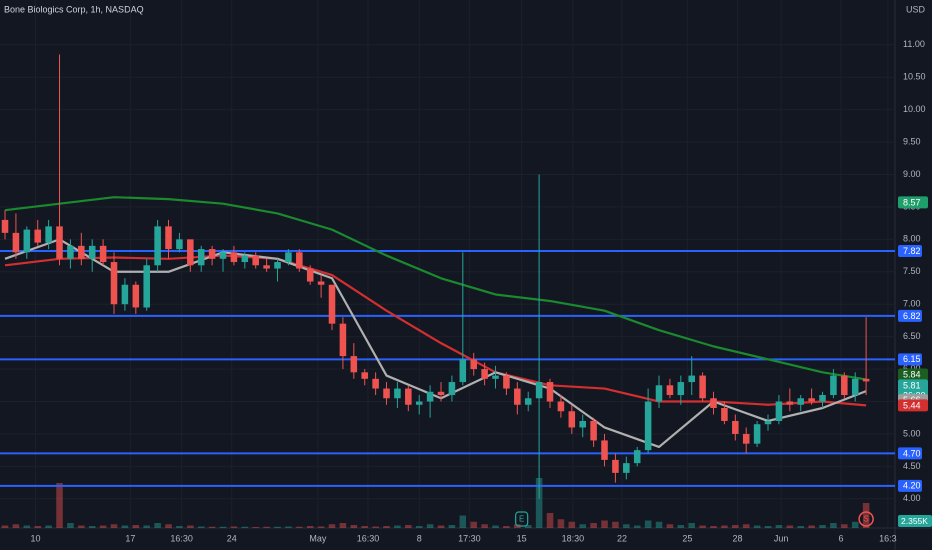 The height and width of the screenshot is (550, 932). I want to click on y-tick-label: 9.50, so click(912, 141).